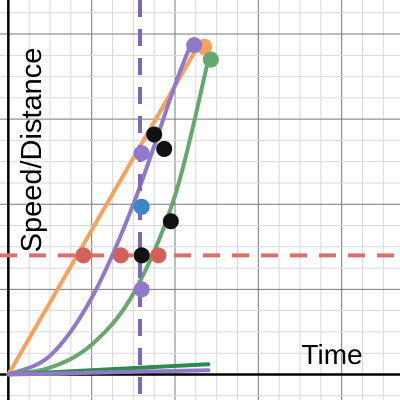 This screenshot has height=400, width=400. Describe the element at coordinates (141, 206) in the screenshot. I see `data-point-blue` at that location.